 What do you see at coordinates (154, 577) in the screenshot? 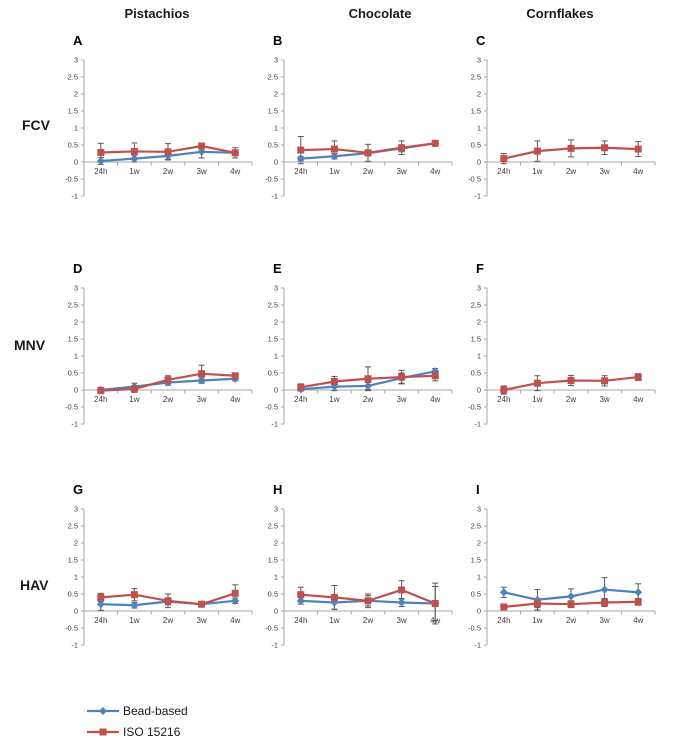
I see `panel-g: G 3 2.5 2 1.5 1 0.5 0 -0.5 -1 24h 1w 2w 3w 4w` at bounding box center [154, 577].